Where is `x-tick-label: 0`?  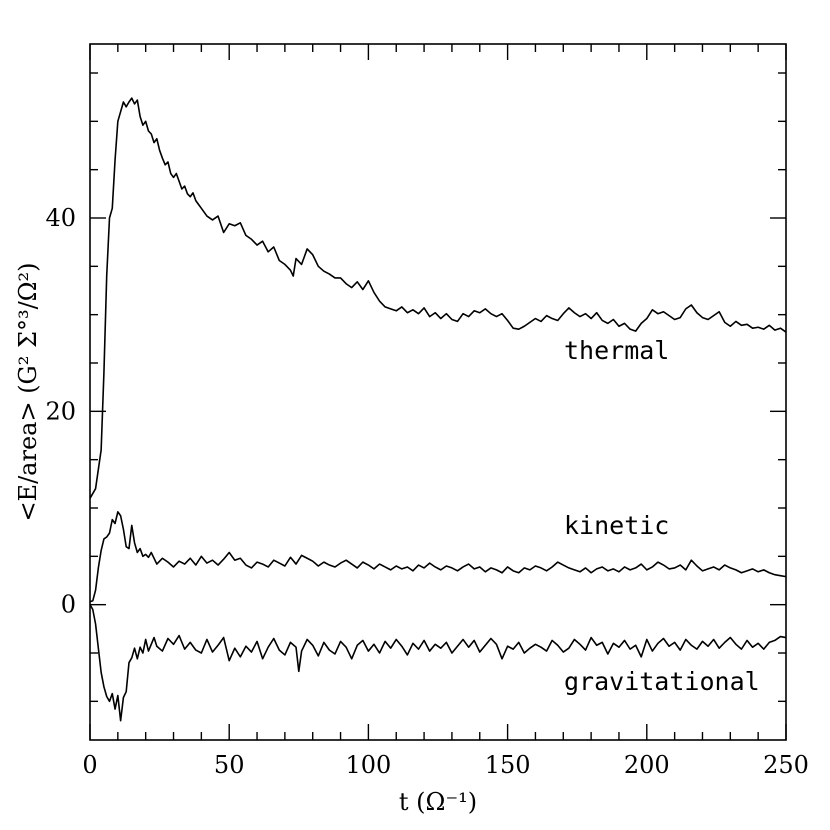 x-tick-label: 0 is located at coordinates (89, 765).